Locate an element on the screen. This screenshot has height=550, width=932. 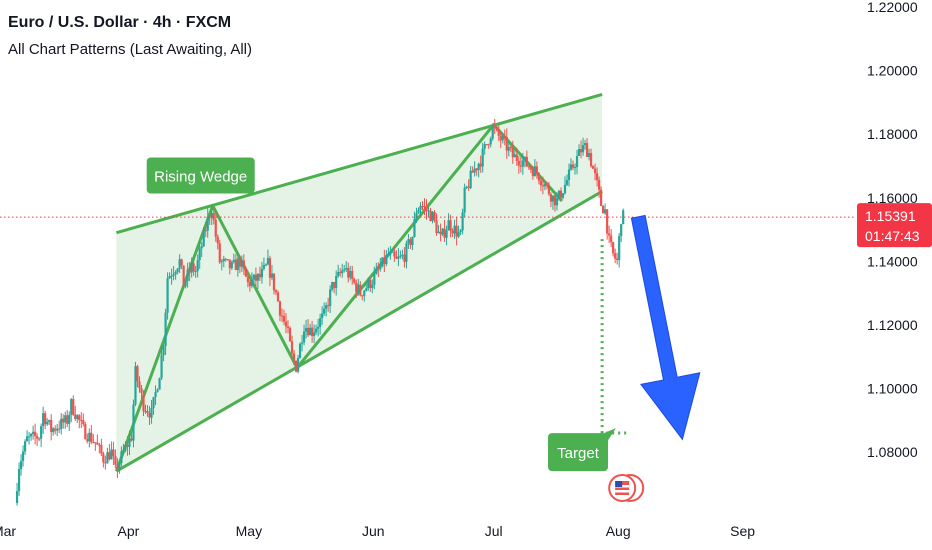
target-label-box is located at coordinates (578, 452).